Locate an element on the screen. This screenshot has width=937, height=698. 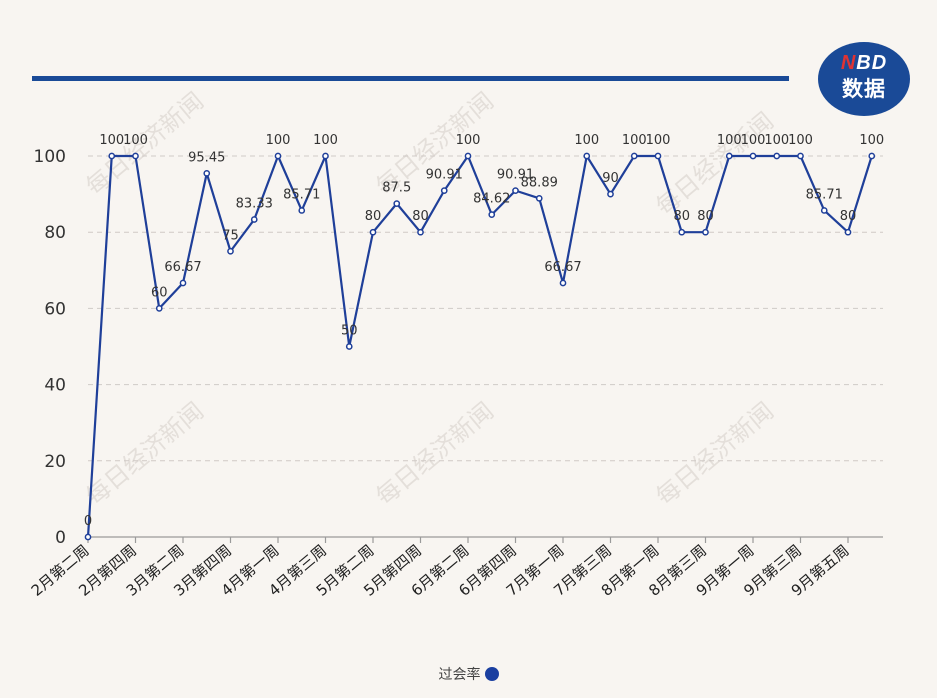
data-label: 87.5 is located at coordinates (396, 188).